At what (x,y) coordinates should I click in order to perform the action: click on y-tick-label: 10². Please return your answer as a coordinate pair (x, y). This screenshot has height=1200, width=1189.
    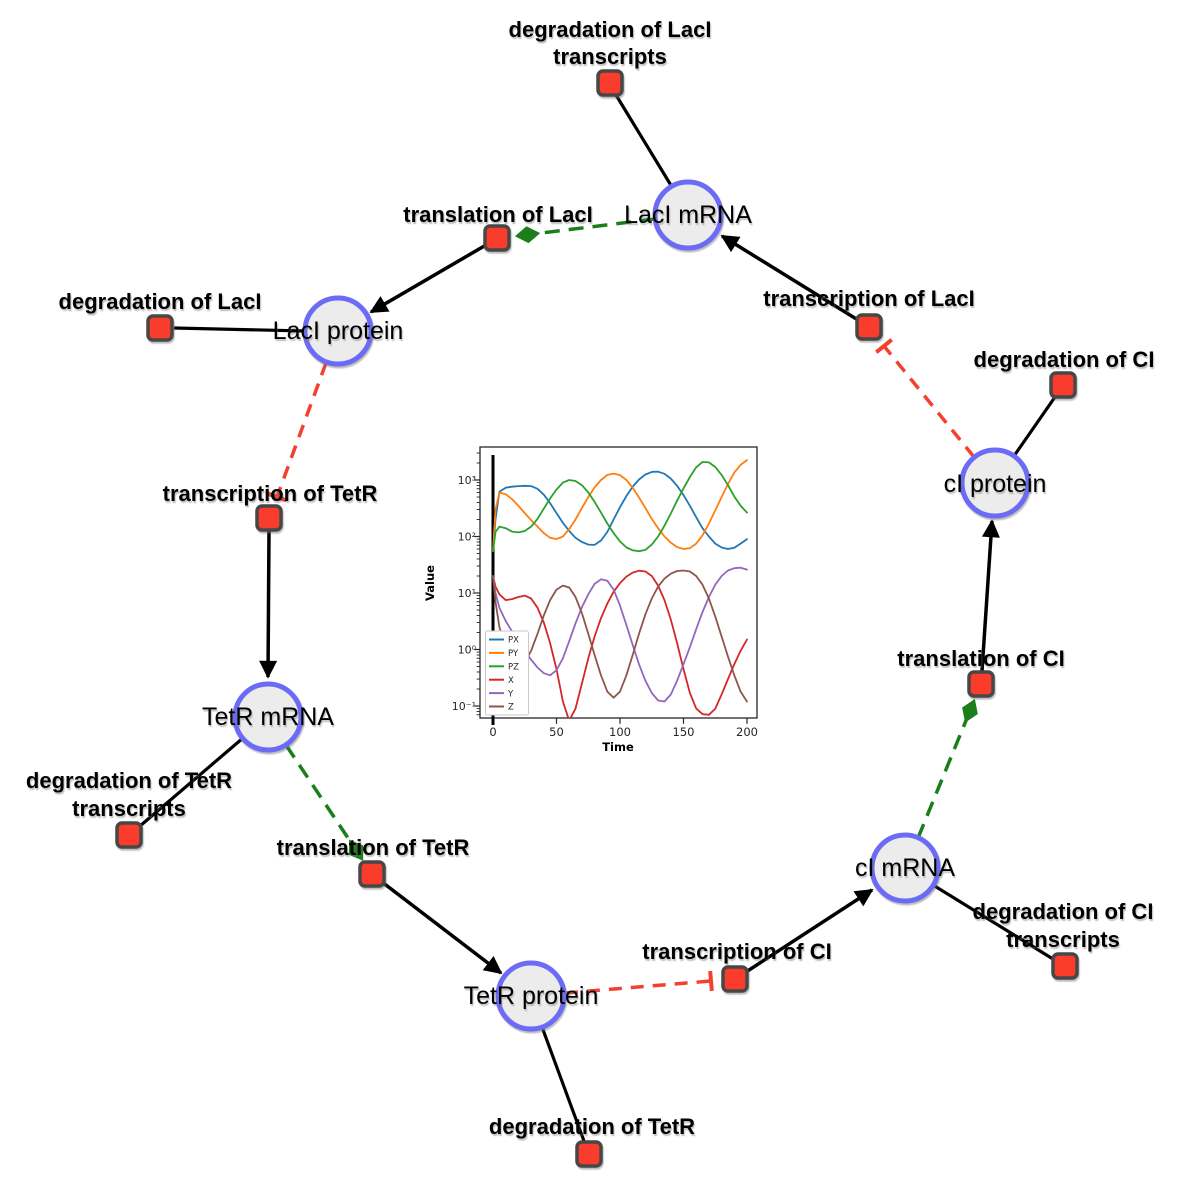
    Looking at the image, I should click on (467, 537).